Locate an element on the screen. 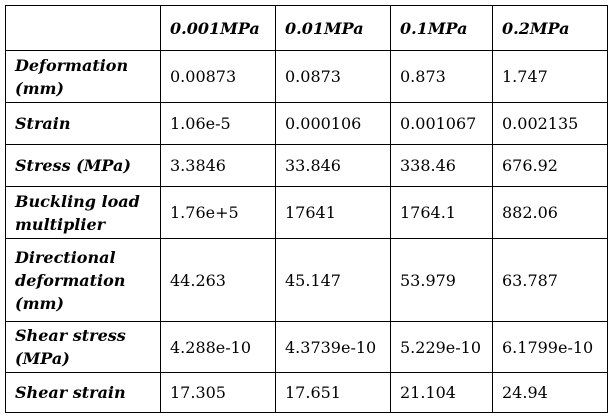  row-label: Deformation (mm) is located at coordinates (83, 76).